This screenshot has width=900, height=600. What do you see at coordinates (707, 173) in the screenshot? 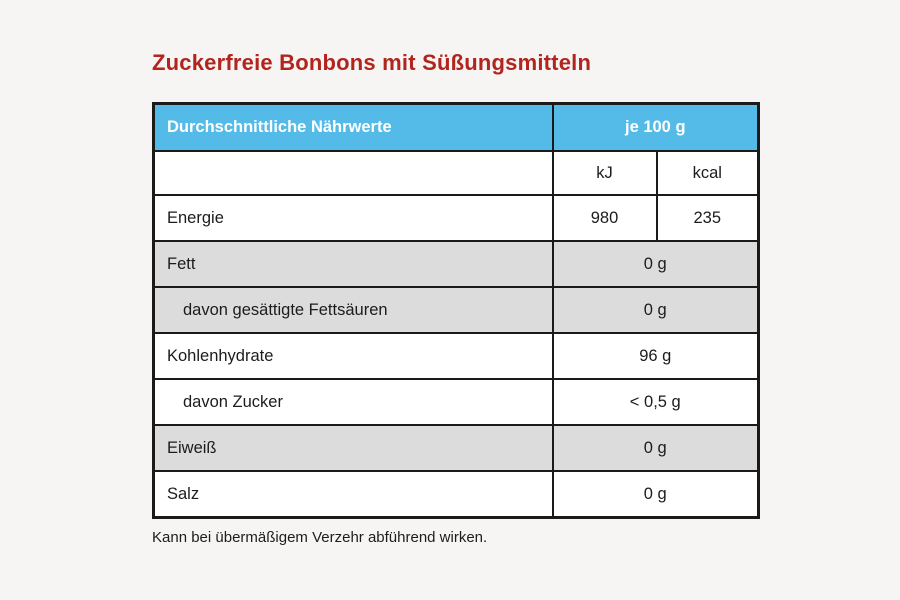
I see `unit-kcal-cell: kcal` at bounding box center [707, 173].